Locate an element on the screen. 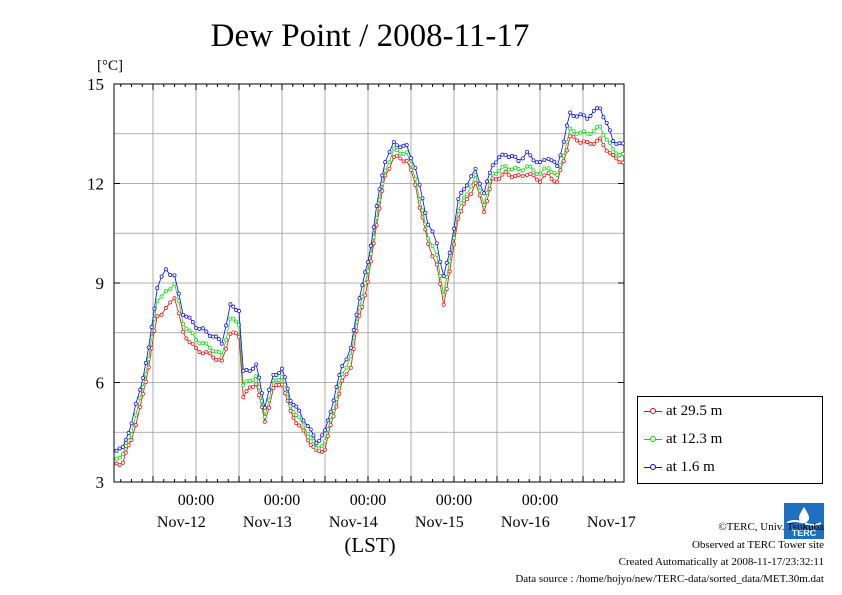  y-tick-label: 3 is located at coordinates (100, 482).